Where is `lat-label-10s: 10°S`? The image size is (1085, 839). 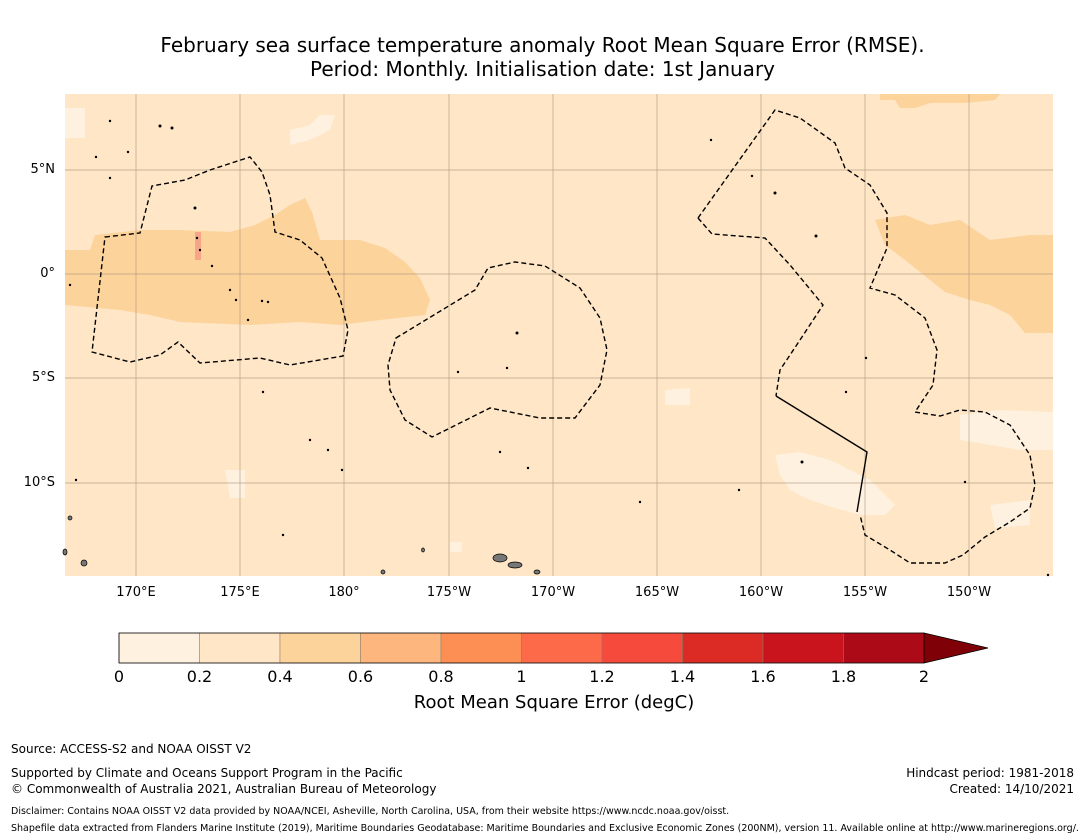 lat-label-10s: 10°S is located at coordinates (39, 482).